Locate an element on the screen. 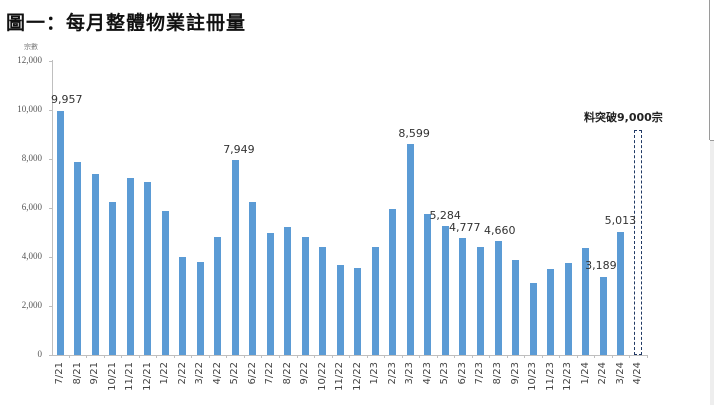  y-axis-line is located at coordinates (52, 208).